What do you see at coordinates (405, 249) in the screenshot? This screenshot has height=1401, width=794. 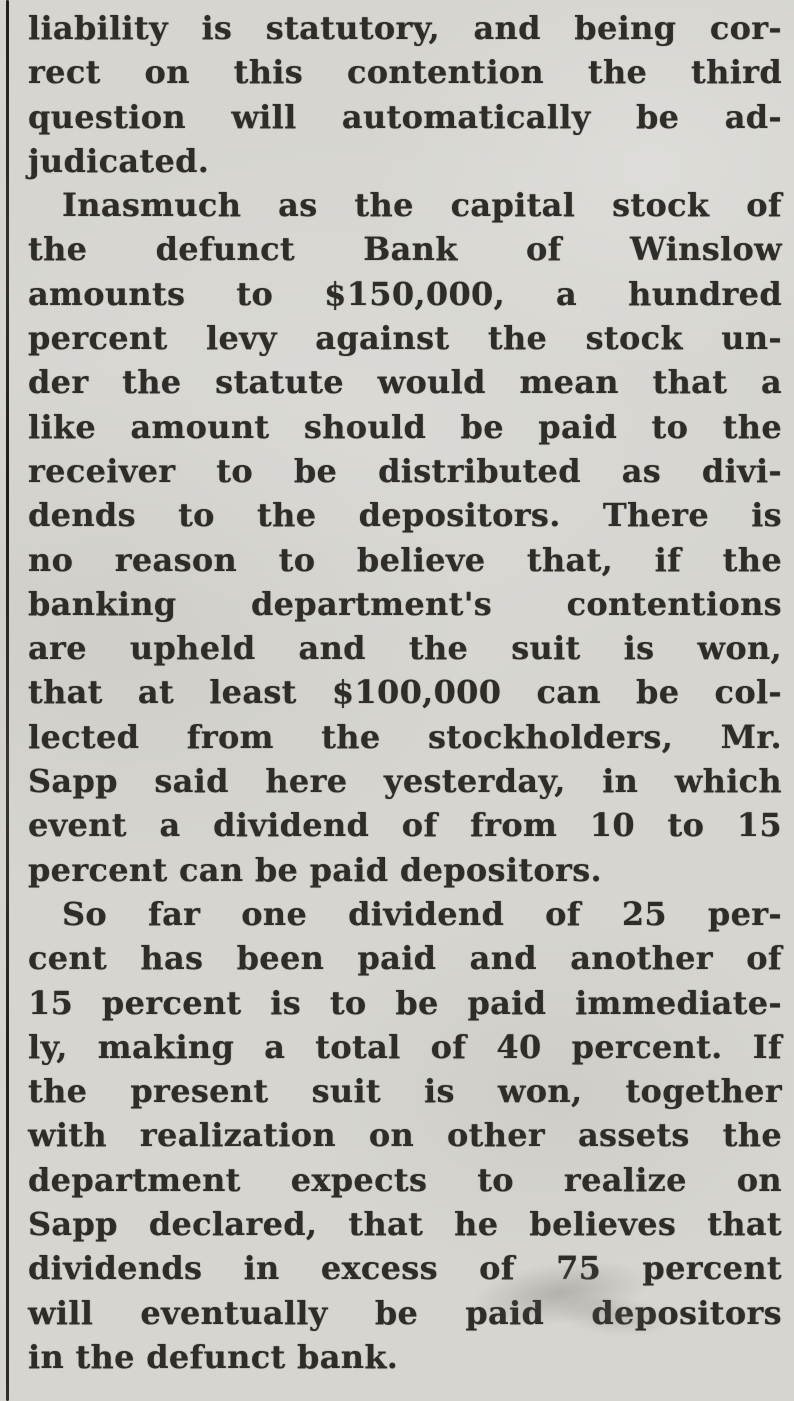 I see `text-line: the defunct Bank of Winslow` at bounding box center [405, 249].